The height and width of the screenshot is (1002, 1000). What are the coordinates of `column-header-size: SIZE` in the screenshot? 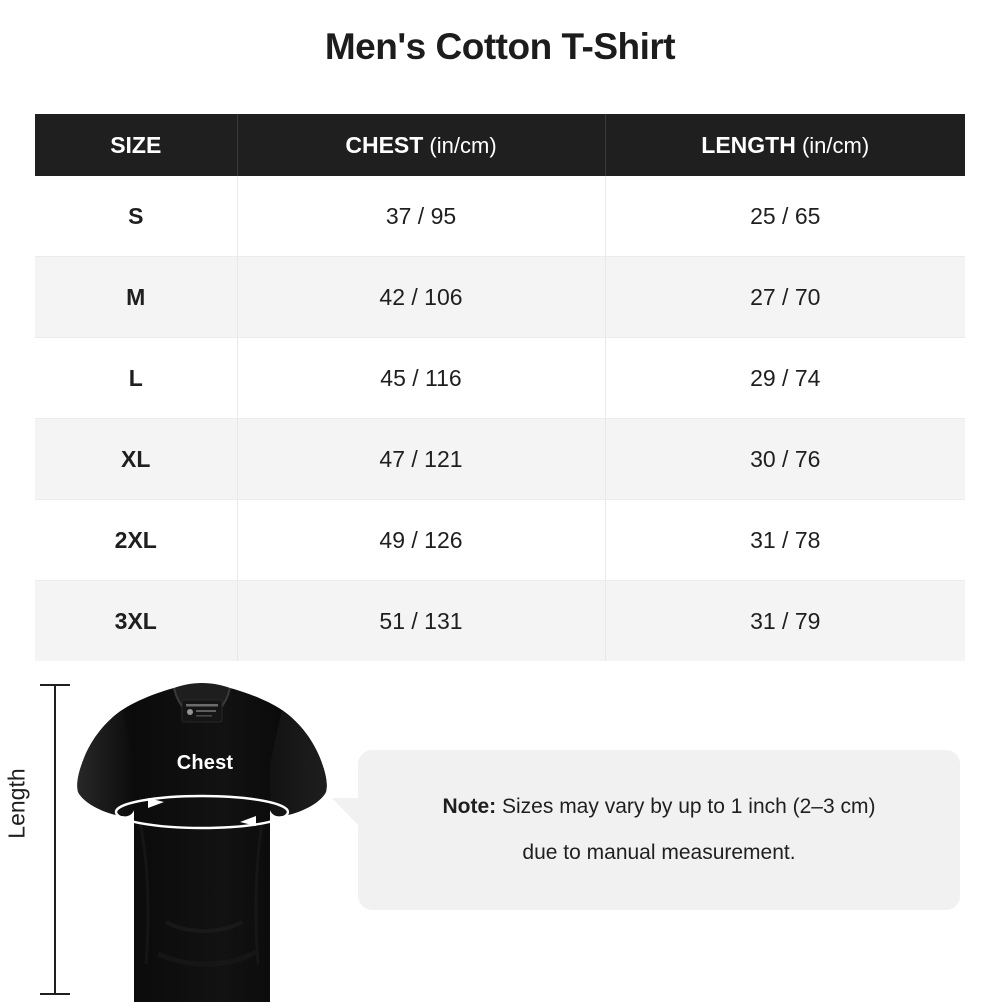 It's located at (136, 145).